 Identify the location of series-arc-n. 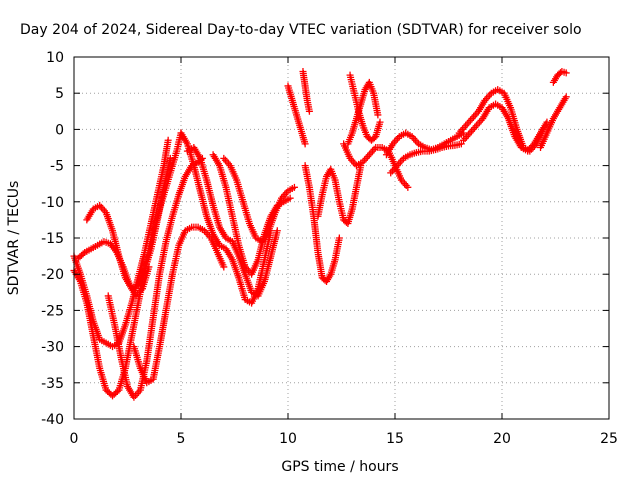
(339, 195).